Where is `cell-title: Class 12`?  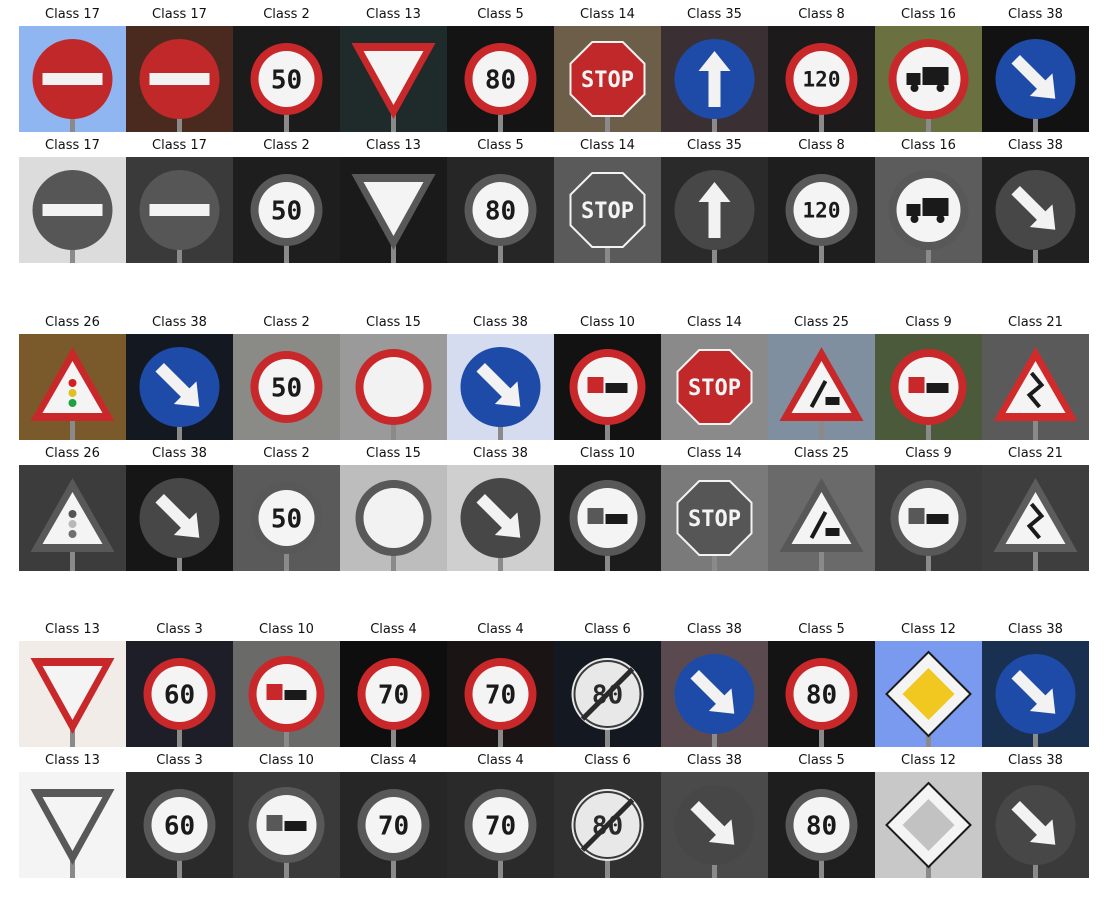 cell-title: Class 12 is located at coordinates (928, 629).